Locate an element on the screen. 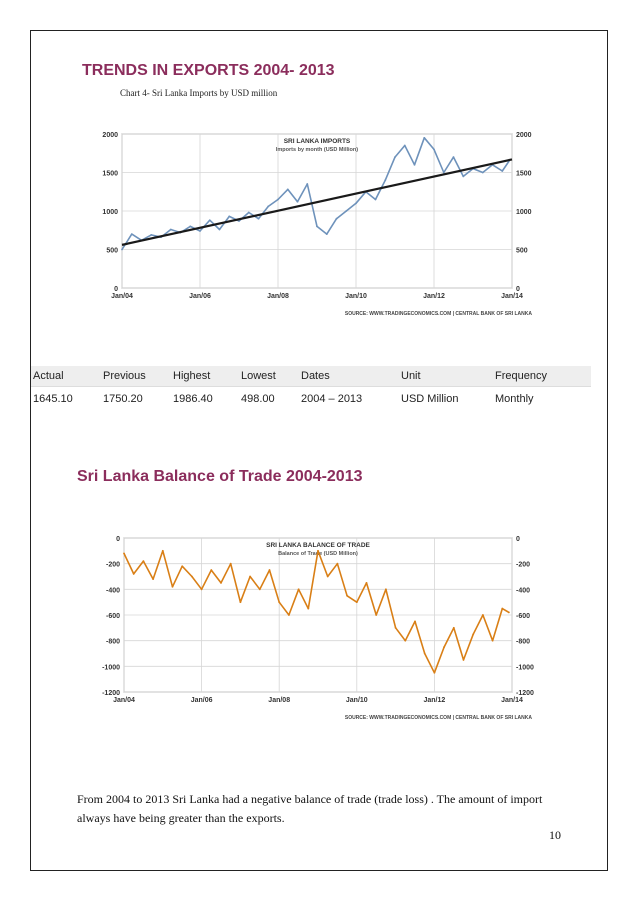 This screenshot has height=903, width=638. y-tick-label-left: 500 is located at coordinates (112, 251).